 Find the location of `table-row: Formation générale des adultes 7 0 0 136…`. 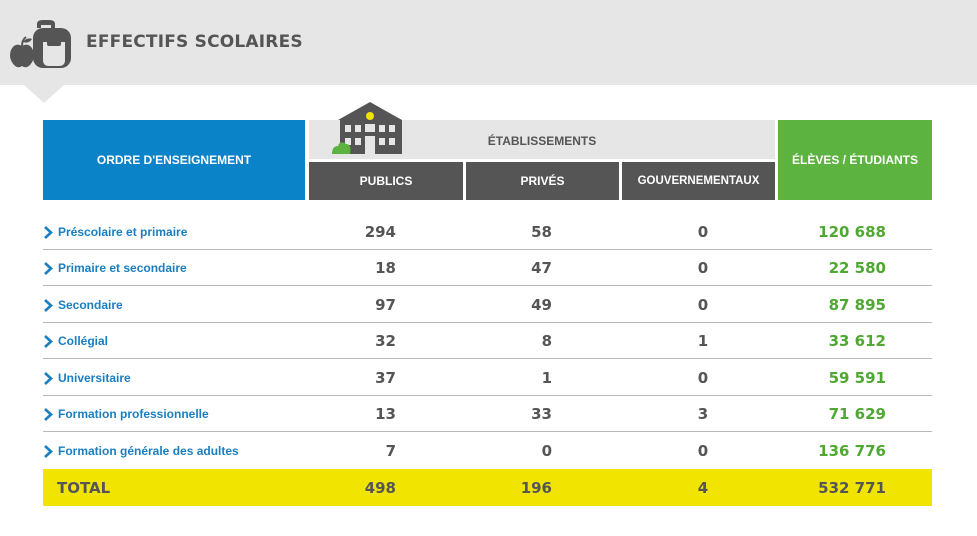

table-row: Formation générale des adultes 7 0 0 136… is located at coordinates (487, 451).